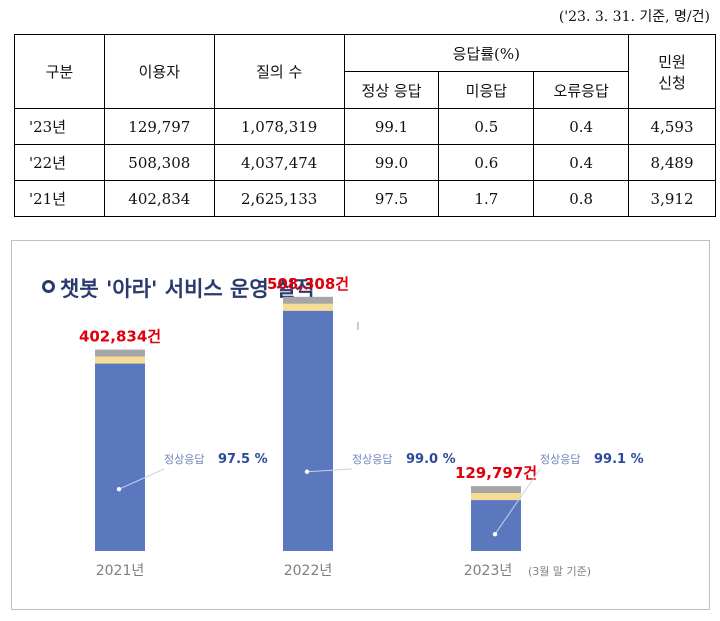 The image size is (720, 621). I want to click on cell-users: 508,308, so click(159, 162).